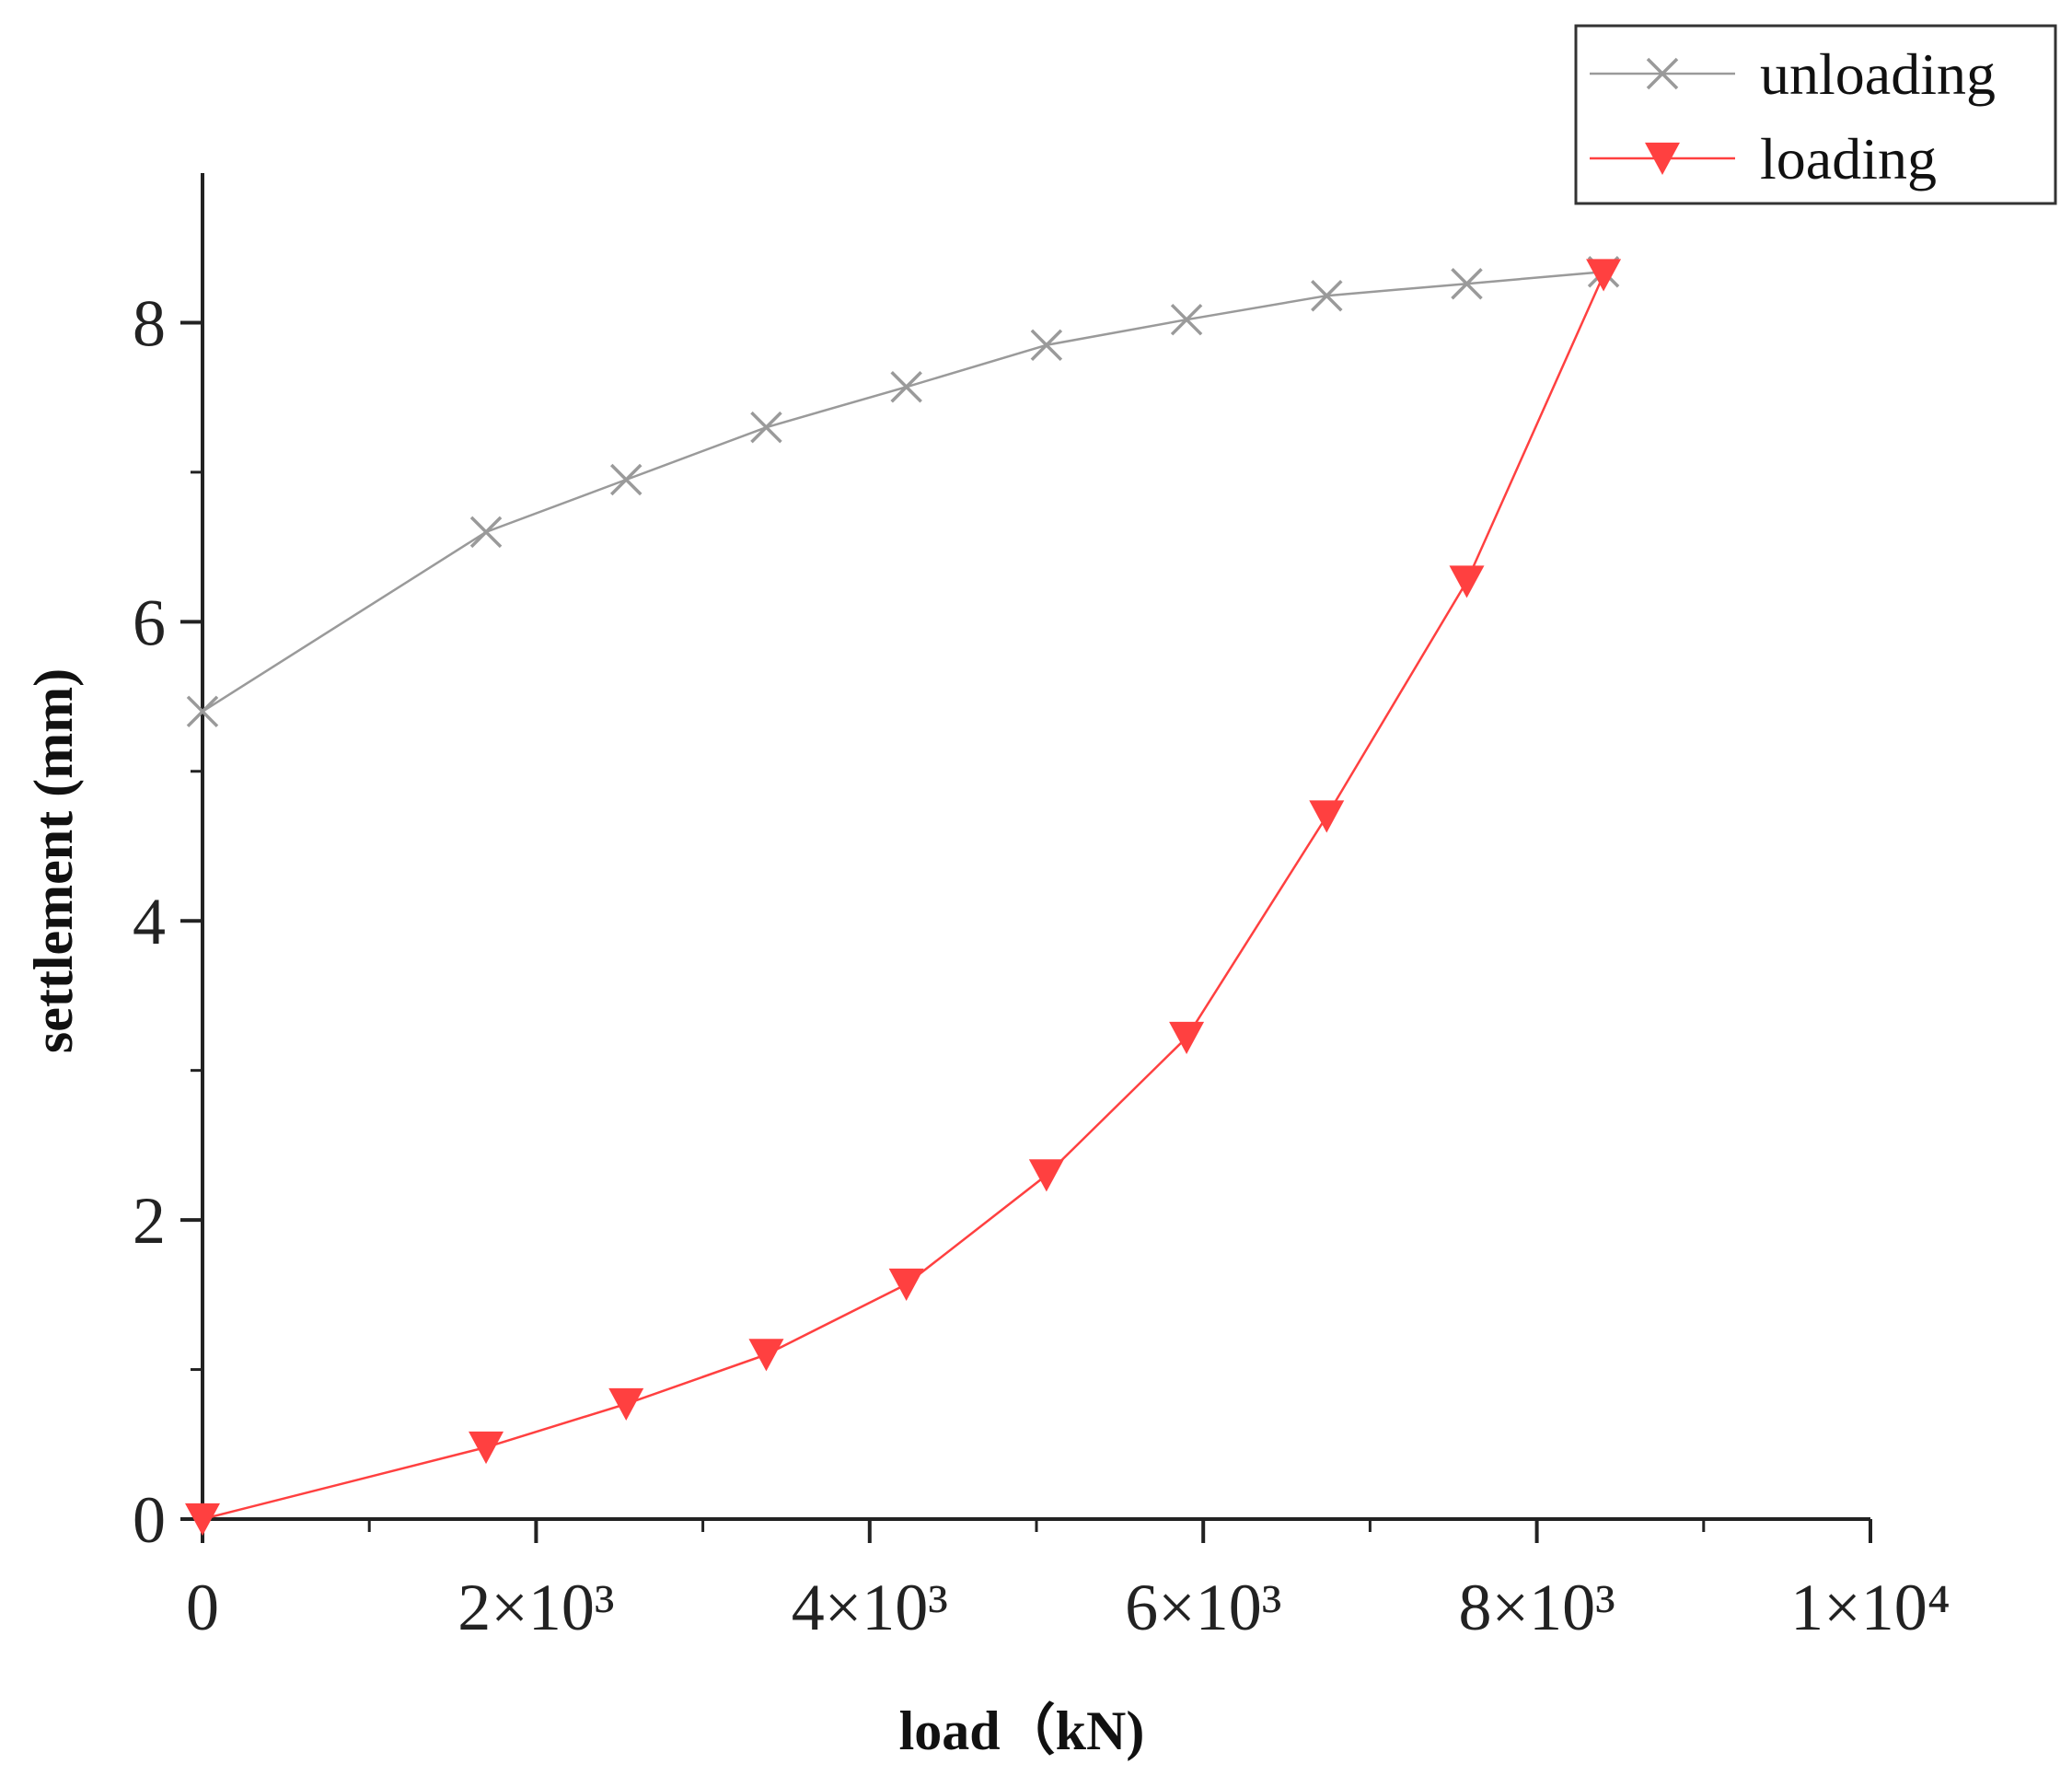 This screenshot has height=1787, width=2072. Describe the element at coordinates (1870, 1607) in the screenshot. I see `x-tick-label: 1×10⁴` at that location.